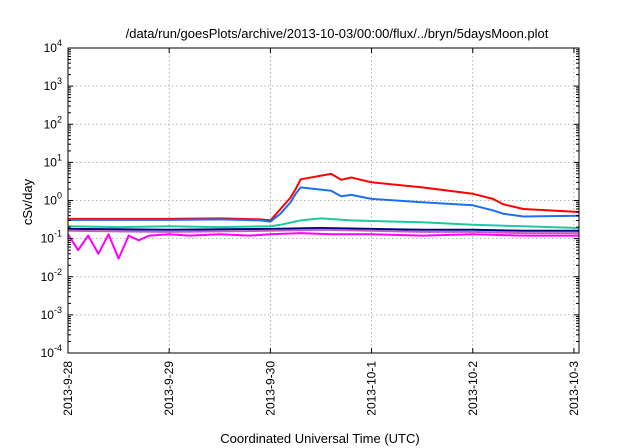  What do you see at coordinates (270, 388) in the screenshot?
I see `x-tick-label: 2013-9-30` at bounding box center [270, 388].